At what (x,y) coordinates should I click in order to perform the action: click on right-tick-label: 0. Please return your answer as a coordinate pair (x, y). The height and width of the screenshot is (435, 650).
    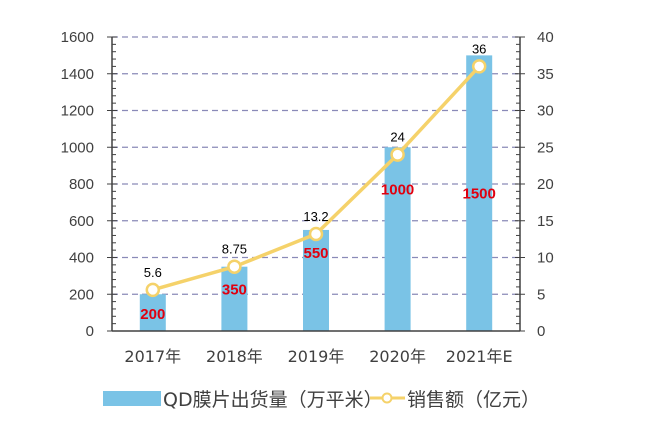
    Looking at the image, I should click on (541, 331).